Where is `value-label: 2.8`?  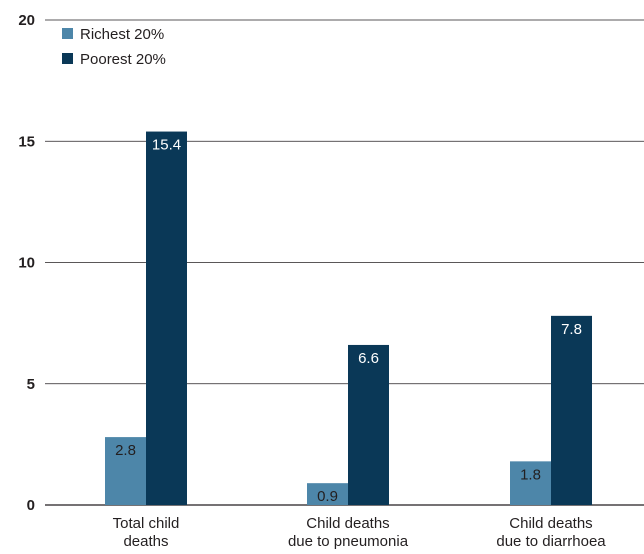
value-label: 2.8 is located at coordinates (125, 450).